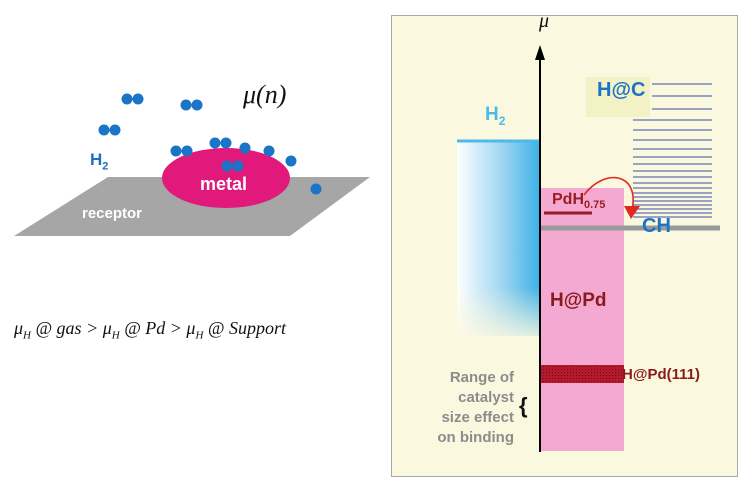  What do you see at coordinates (481, 377) in the screenshot?
I see `range-note-line: Range of` at bounding box center [481, 377].